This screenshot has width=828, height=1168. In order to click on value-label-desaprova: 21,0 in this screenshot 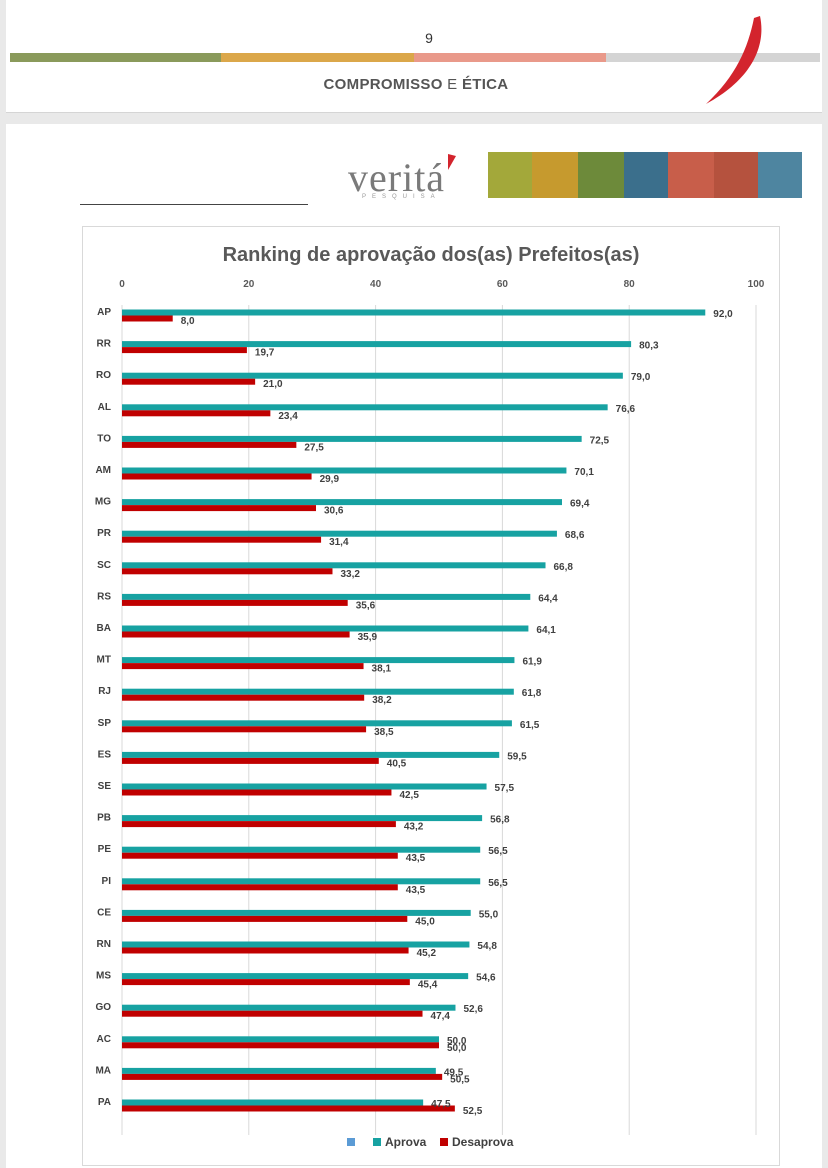, I will do `click(273, 384)`.